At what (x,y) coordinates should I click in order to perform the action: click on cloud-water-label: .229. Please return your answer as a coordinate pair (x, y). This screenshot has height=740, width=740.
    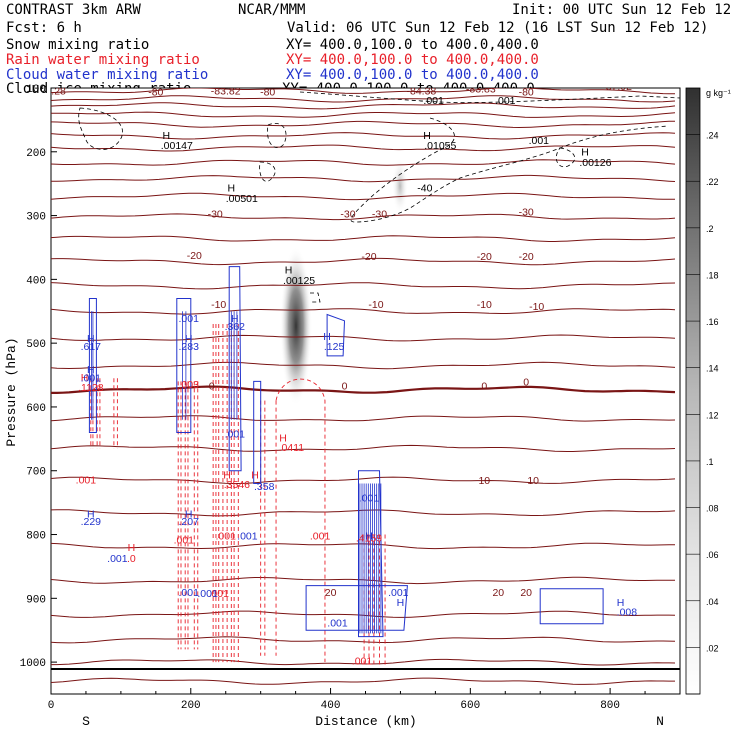
    Looking at the image, I should click on (91, 522).